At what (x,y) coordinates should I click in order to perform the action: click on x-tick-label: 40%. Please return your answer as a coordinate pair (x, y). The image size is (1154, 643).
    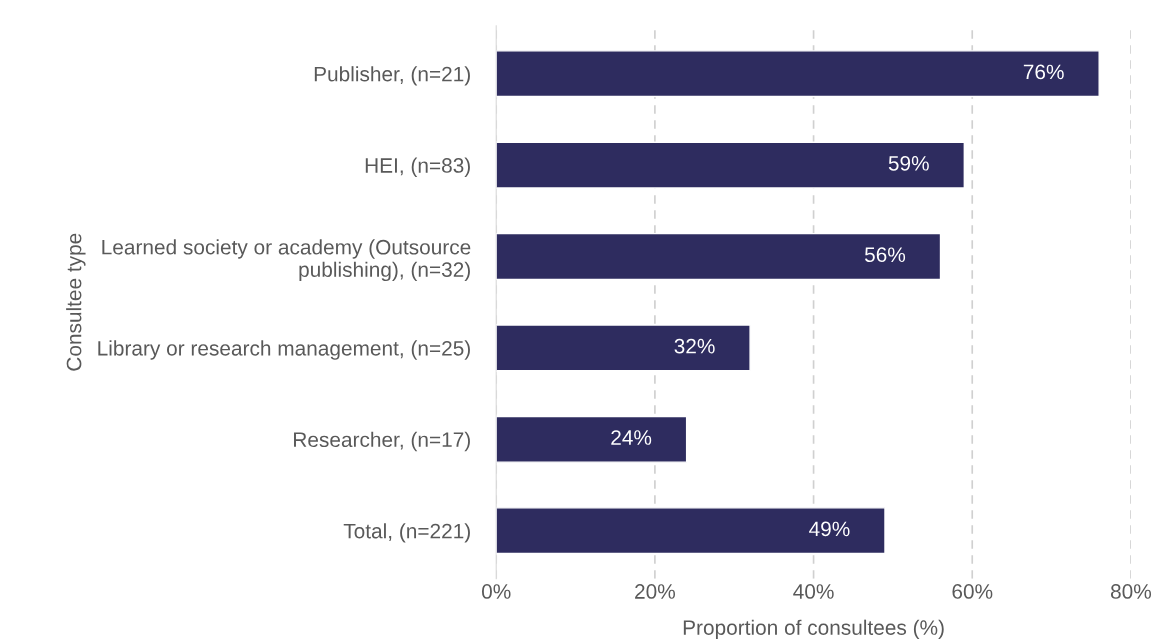
    Looking at the image, I should click on (813, 591).